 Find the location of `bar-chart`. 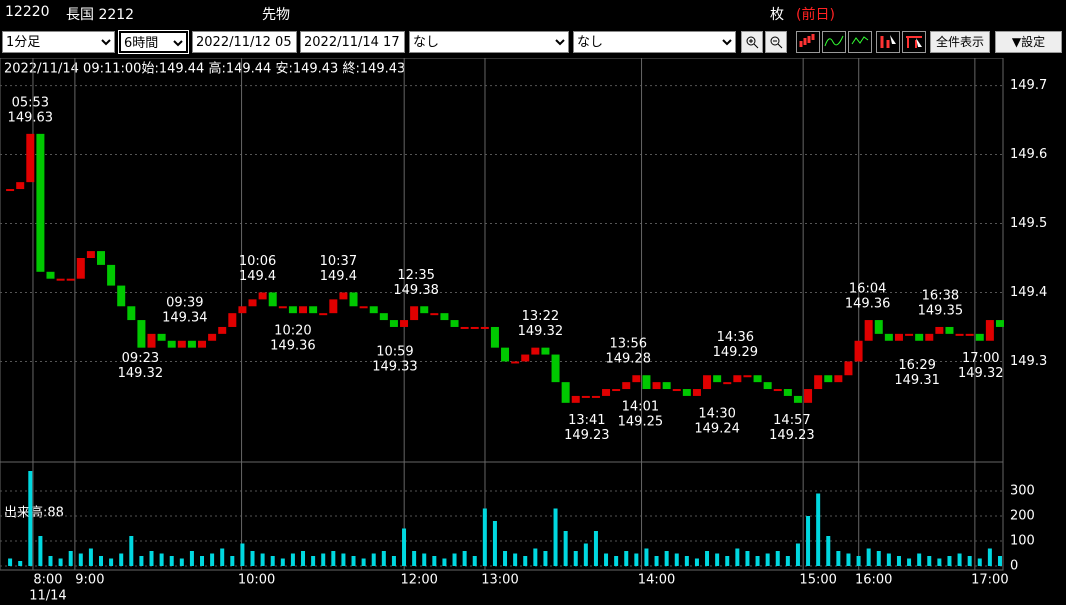

bar-chart is located at coordinates (860, 42).